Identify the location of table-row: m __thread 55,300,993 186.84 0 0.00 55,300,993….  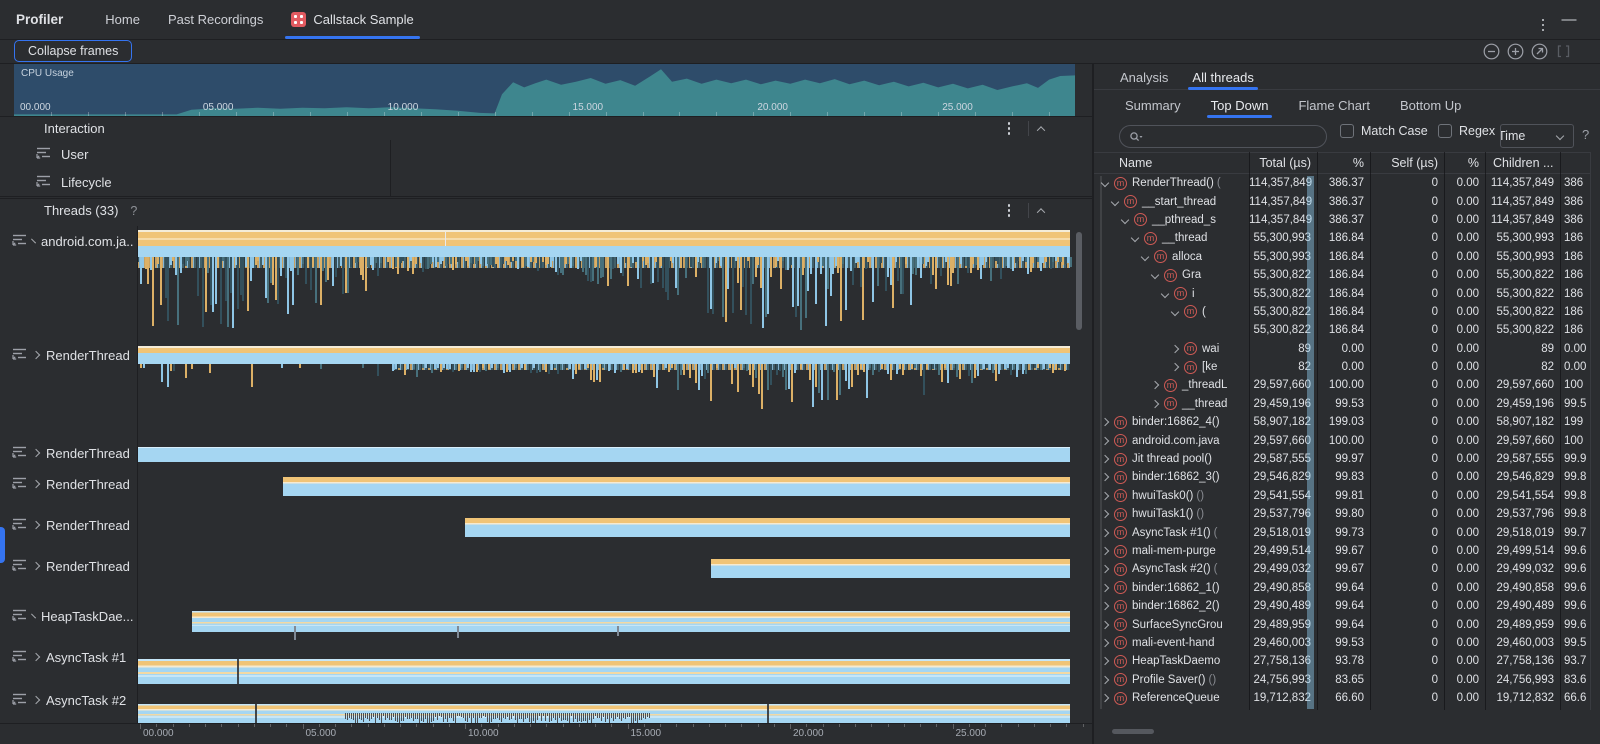
(1342, 238).